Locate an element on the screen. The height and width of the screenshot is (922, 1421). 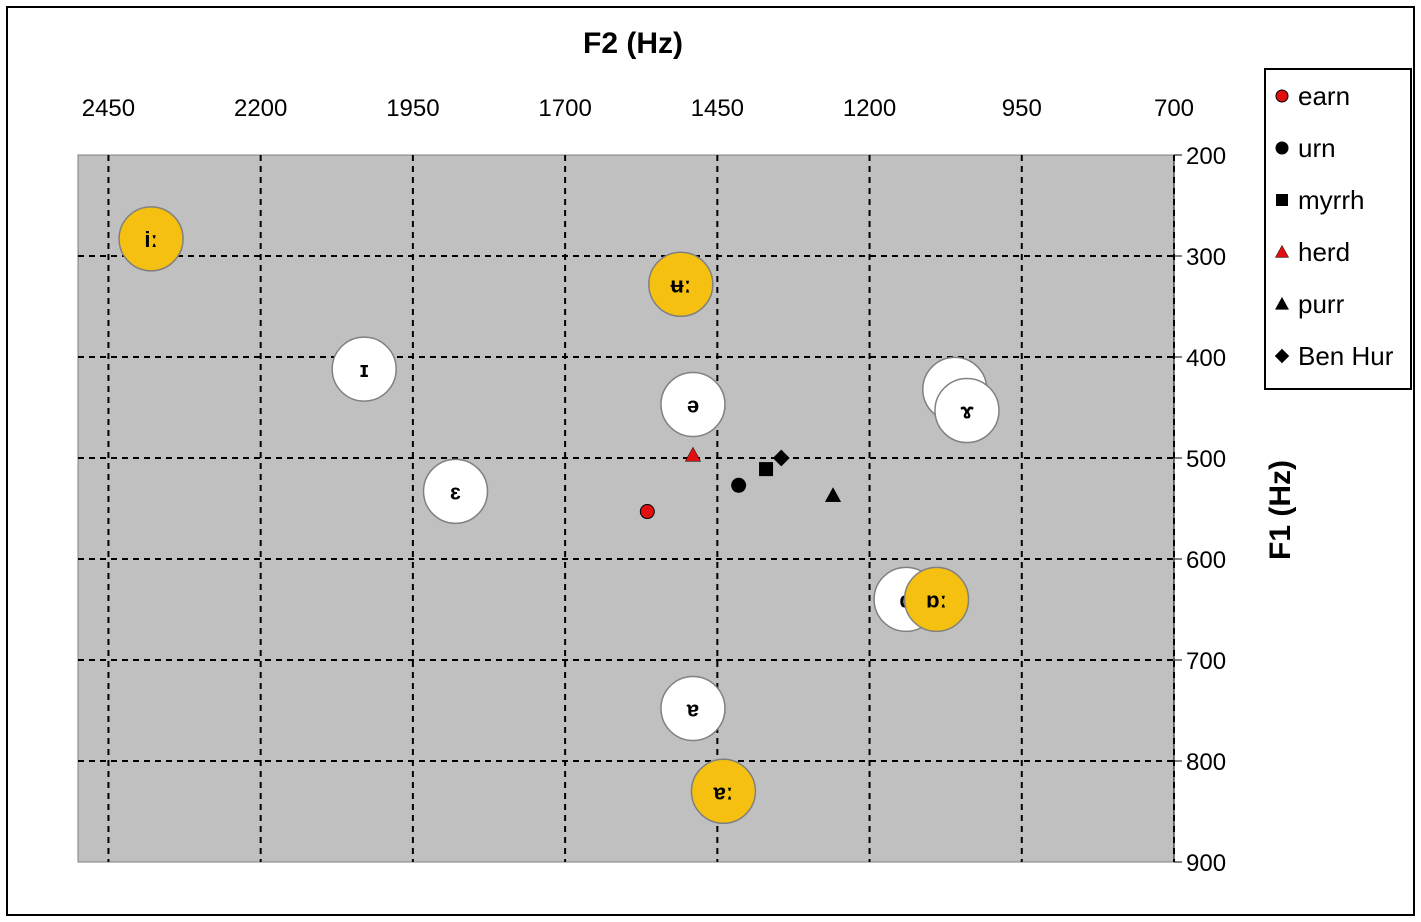
y-axis-ticks: 200 300 400 500 600 700 800 900 is located at coordinates (1199, 510).